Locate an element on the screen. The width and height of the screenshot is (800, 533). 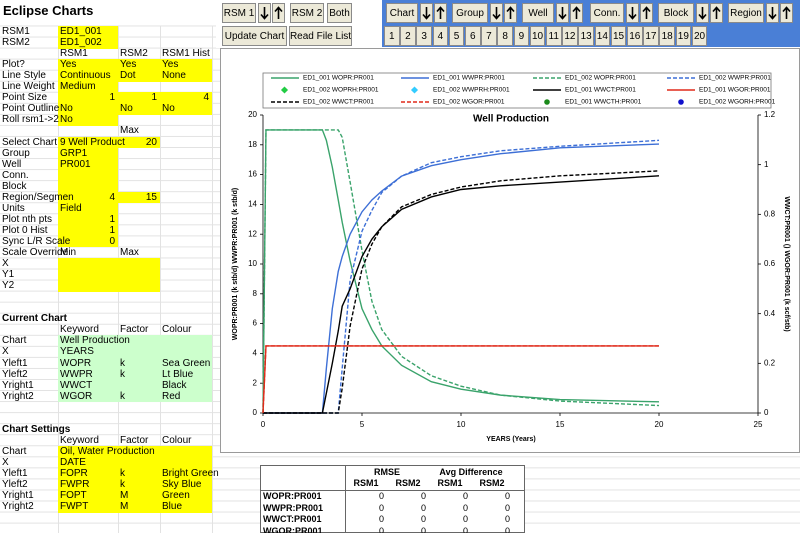
cell: Yright1 is located at coordinates (18, 385).